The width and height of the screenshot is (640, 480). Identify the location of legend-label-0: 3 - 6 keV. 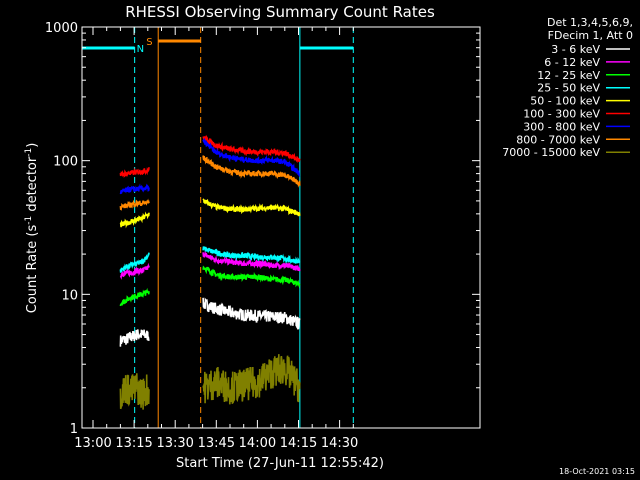
(575, 49).